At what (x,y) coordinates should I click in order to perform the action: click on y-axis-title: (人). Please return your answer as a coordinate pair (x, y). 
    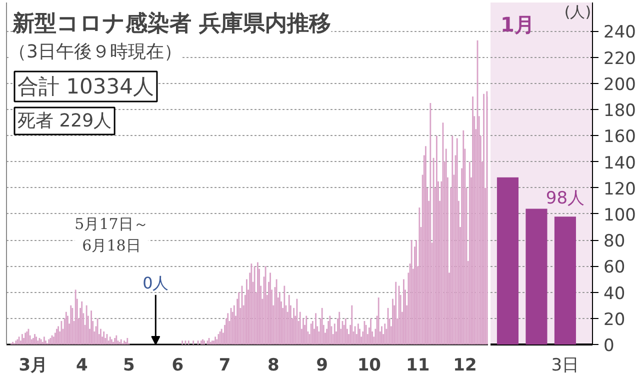
    Looking at the image, I should click on (578, 11).